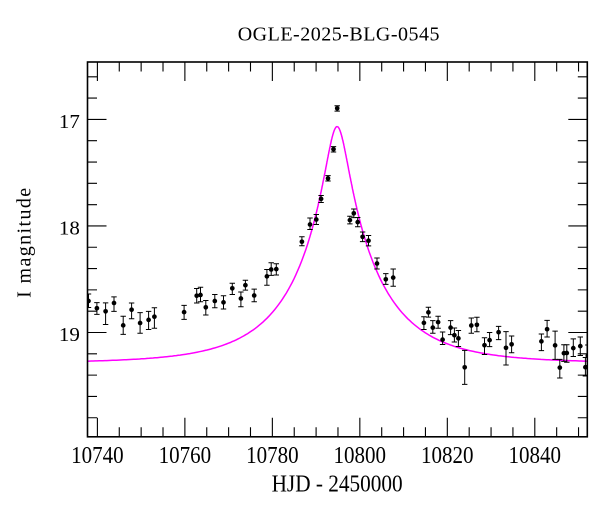 The image size is (600, 512). What do you see at coordinates (360, 456) in the screenshot?
I see `svg-text: 10800` at bounding box center [360, 456].